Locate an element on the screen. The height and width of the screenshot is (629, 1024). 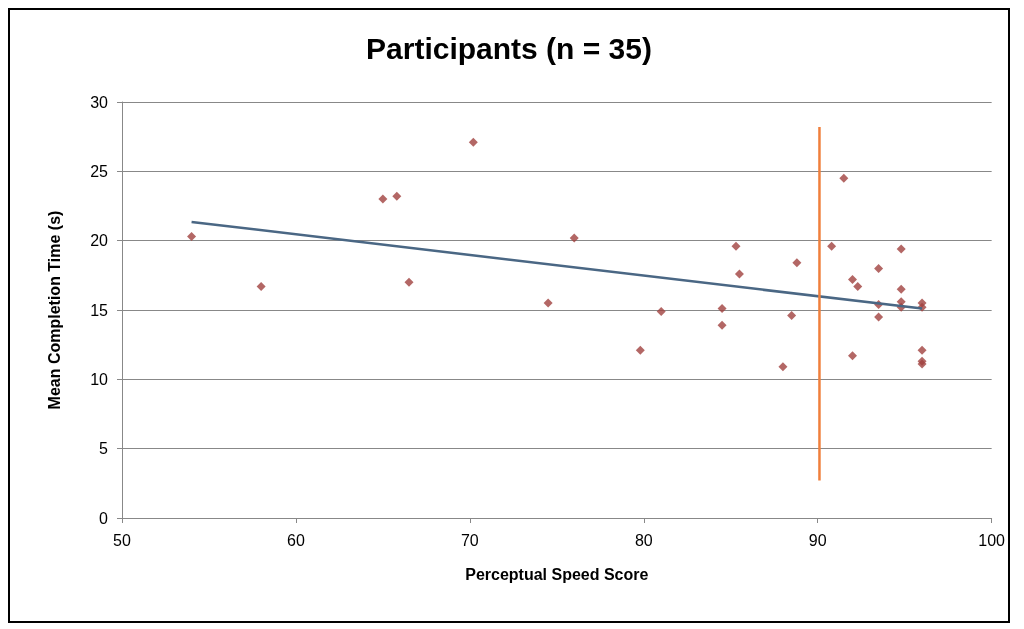
y-tick-label: 0 is located at coordinates (104, 518).